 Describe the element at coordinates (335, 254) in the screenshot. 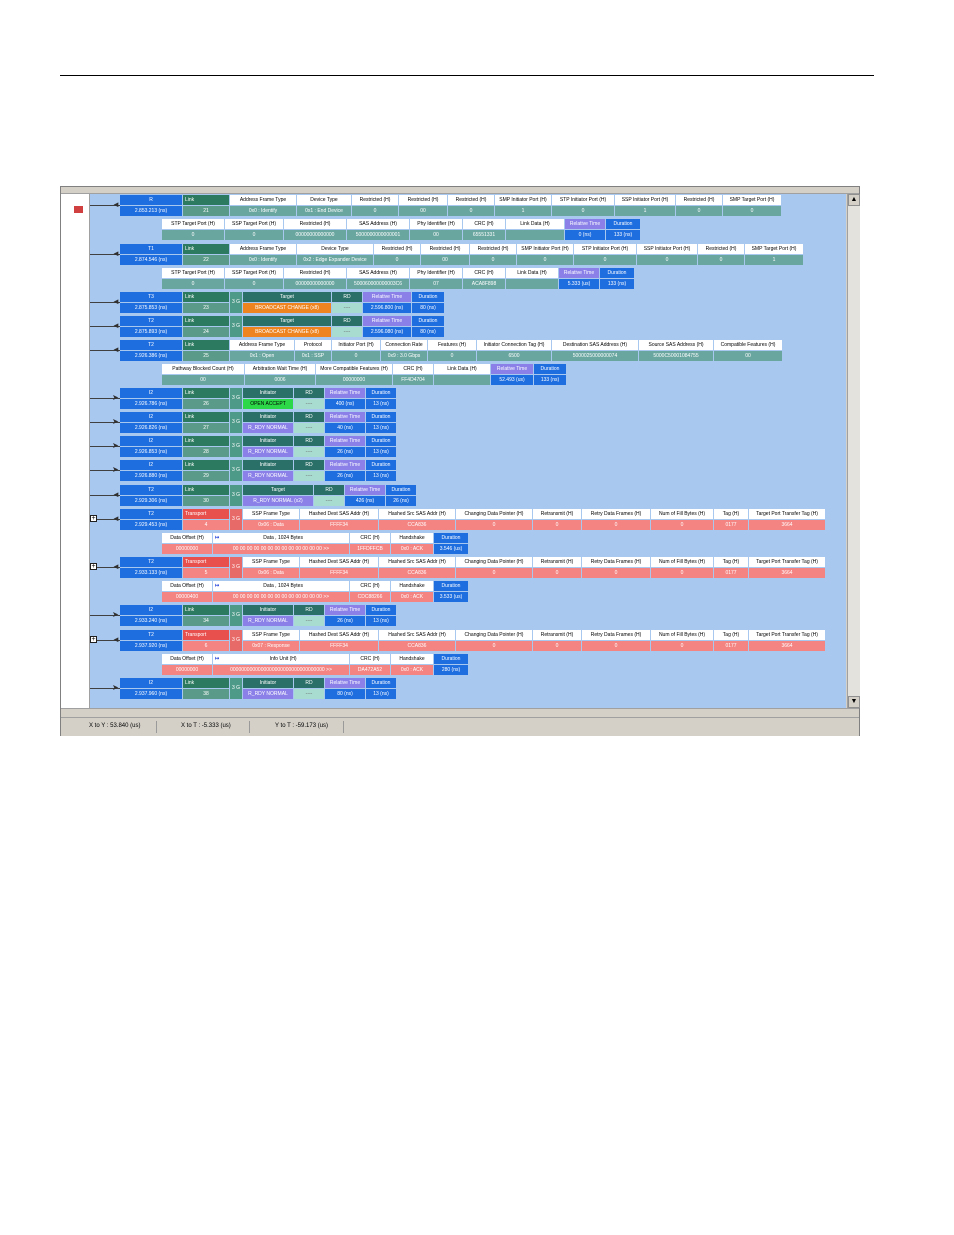

I see `packet-field: Device Type 0x2 : Edge Expander Device` at that location.